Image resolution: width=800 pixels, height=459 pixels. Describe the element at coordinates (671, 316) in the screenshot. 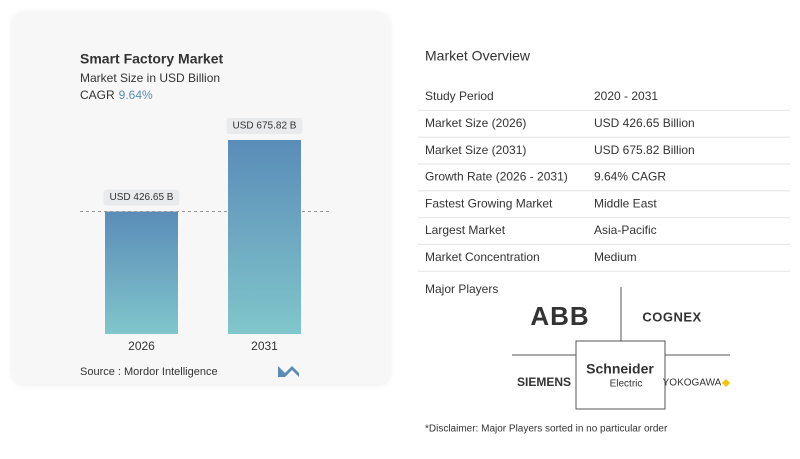

I see `logo-cognex: COGNEX` at that location.